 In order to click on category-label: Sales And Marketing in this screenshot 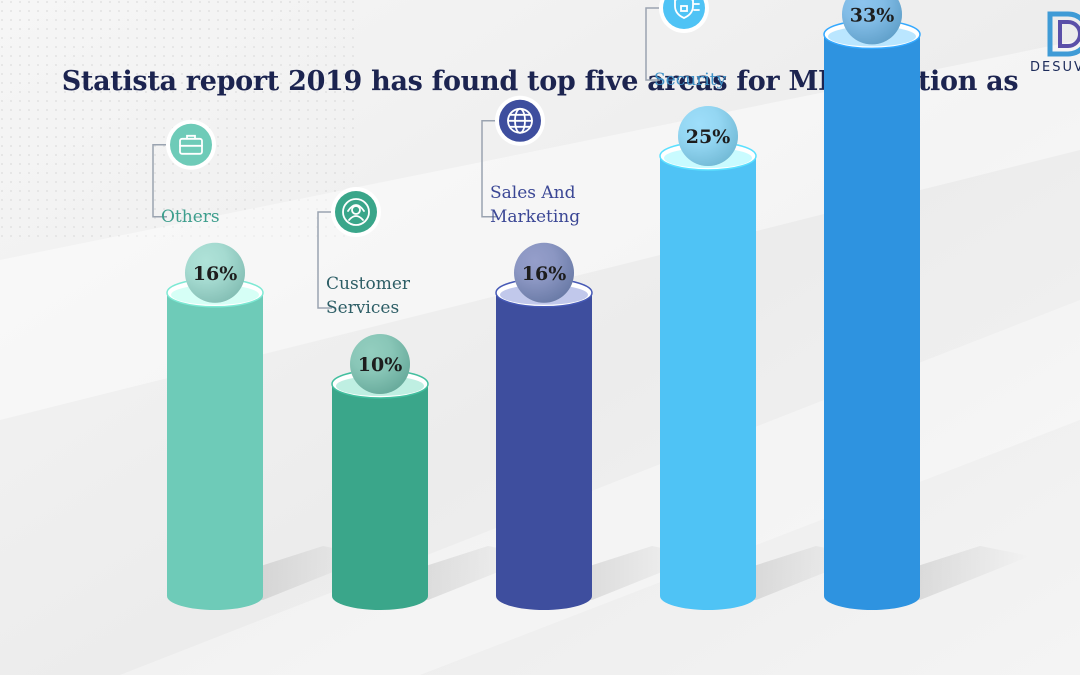, I will do `click(535, 205)`.